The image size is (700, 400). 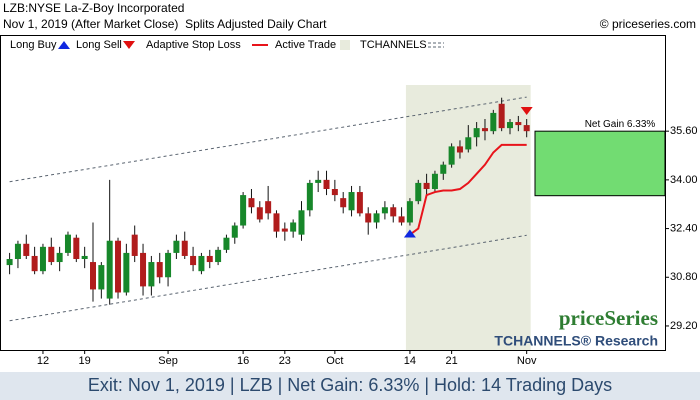 What do you see at coordinates (684, 131) in the screenshot?
I see `y-tick-label: 35.60` at bounding box center [684, 131].